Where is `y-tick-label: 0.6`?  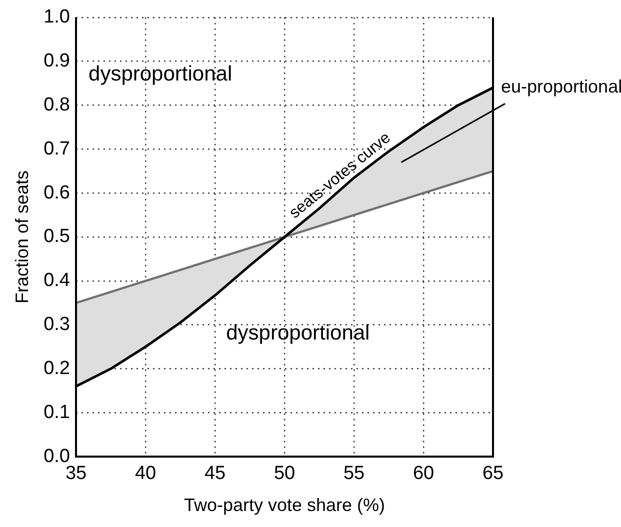
y-tick-label: 0.6 is located at coordinates (57, 193).